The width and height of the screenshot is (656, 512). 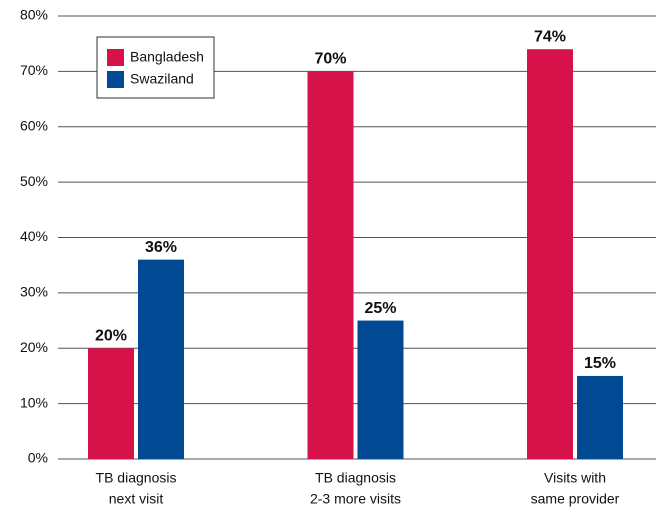 I want to click on y-tick-label: 0%, so click(x=38, y=458).